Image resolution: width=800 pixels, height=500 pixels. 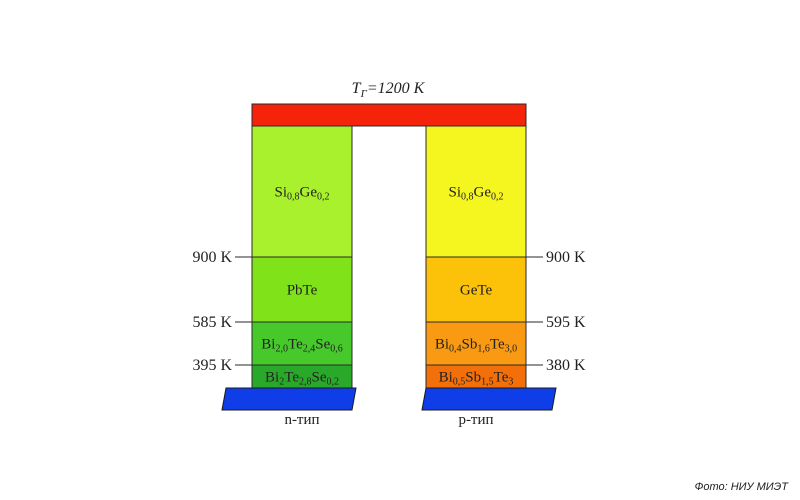 I want to click on n-type-label: n-тип, so click(x=301, y=420).